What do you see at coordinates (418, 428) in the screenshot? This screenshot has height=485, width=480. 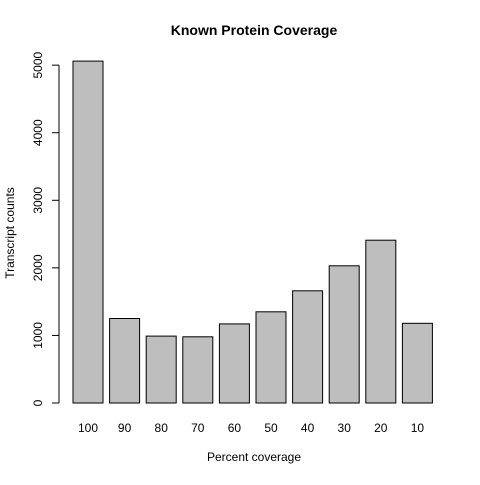 I see `x-tick-label-10: 10` at bounding box center [418, 428].